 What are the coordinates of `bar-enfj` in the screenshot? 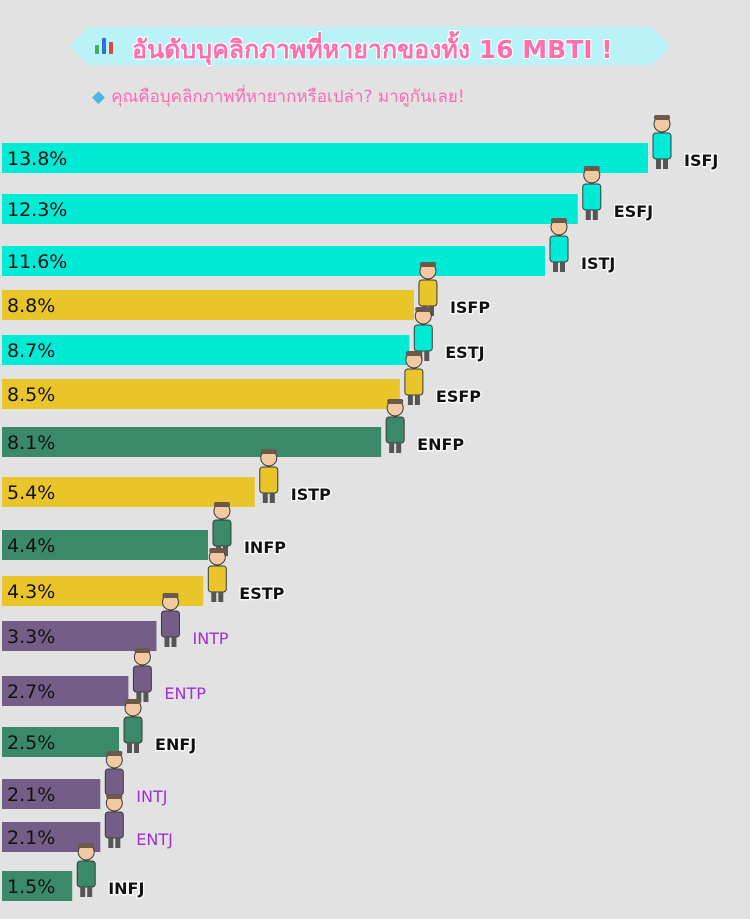 It's located at (61, 742).